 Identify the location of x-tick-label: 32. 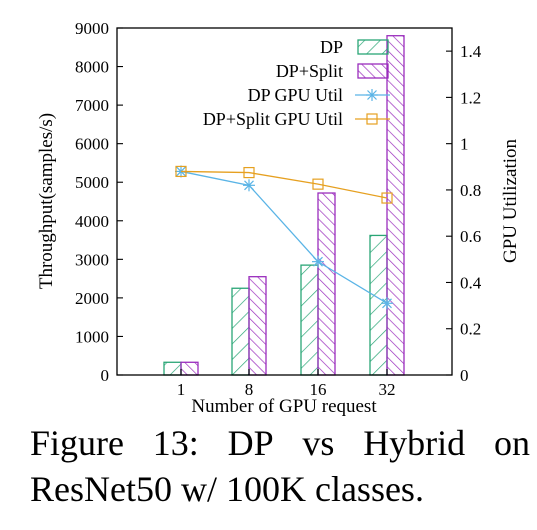
(387, 389).